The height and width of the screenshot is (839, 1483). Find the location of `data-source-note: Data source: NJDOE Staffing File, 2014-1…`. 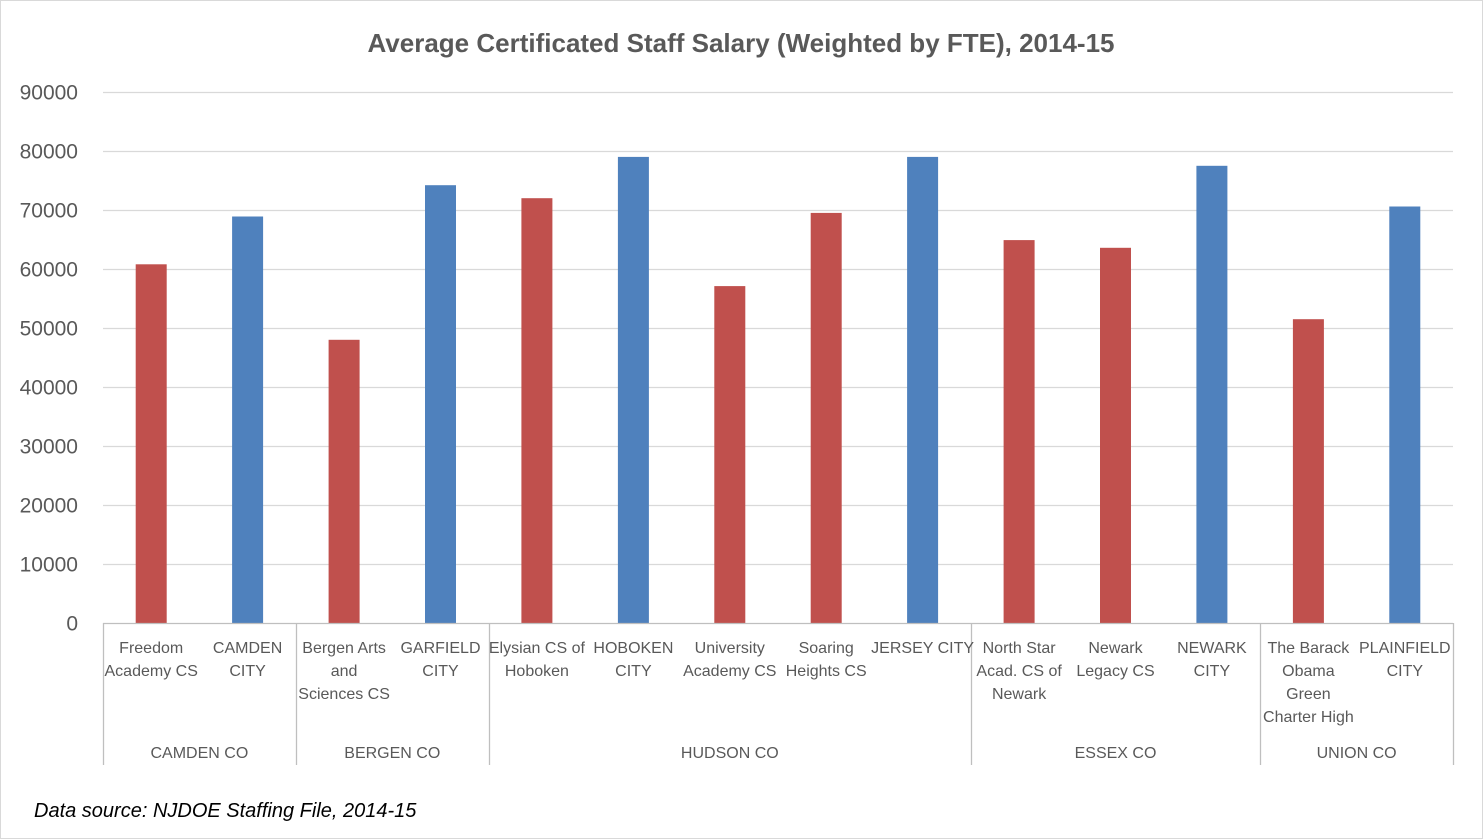

data-source-note: Data source: NJDOE Staffing File, 2014-1… is located at coordinates (225, 811).